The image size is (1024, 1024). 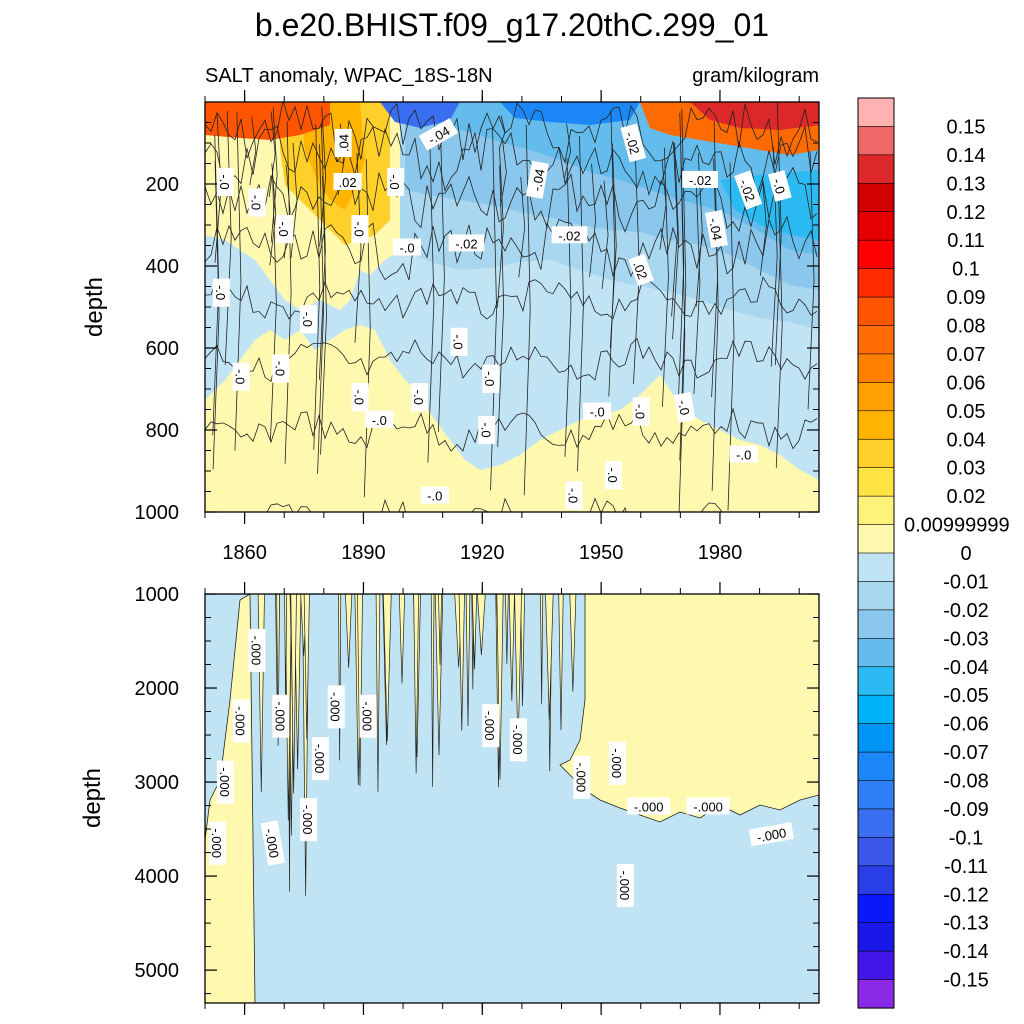 I want to click on contour-label: .02, so click(x=641, y=270).